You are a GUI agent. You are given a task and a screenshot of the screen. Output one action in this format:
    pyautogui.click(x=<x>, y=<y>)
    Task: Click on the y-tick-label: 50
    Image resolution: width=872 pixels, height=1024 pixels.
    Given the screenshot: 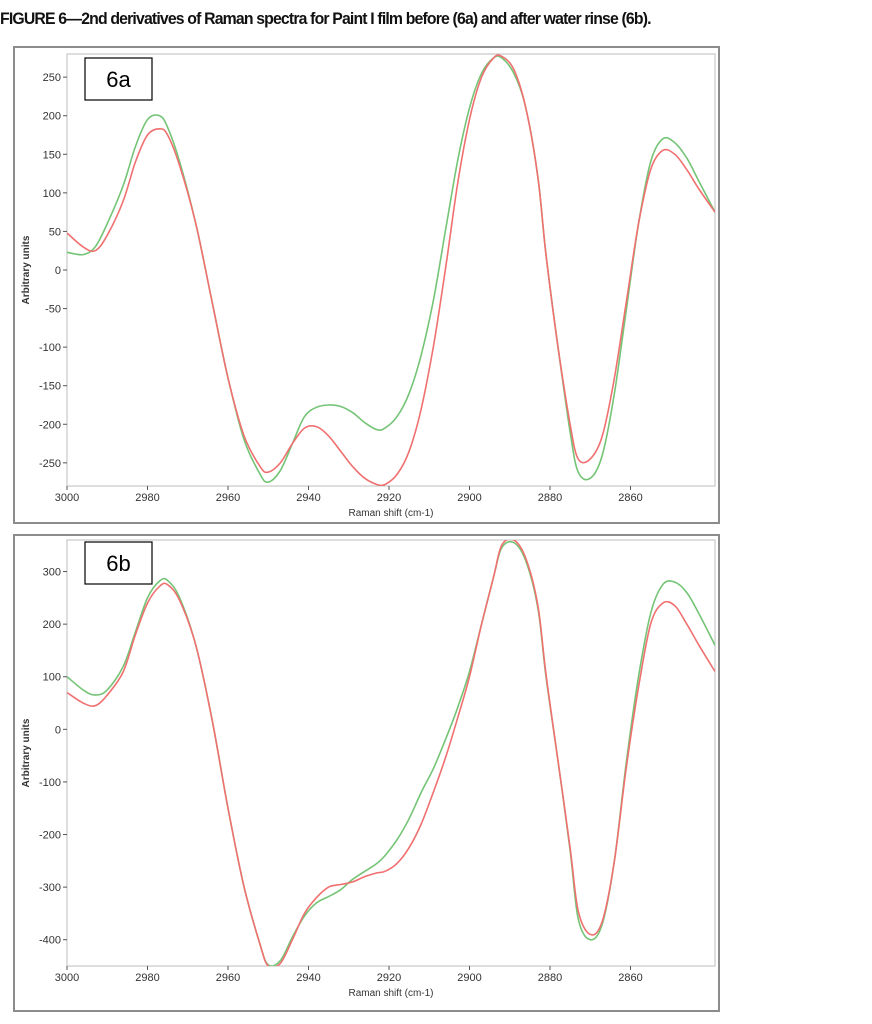 What is the action you would take?
    pyautogui.click(x=55, y=232)
    